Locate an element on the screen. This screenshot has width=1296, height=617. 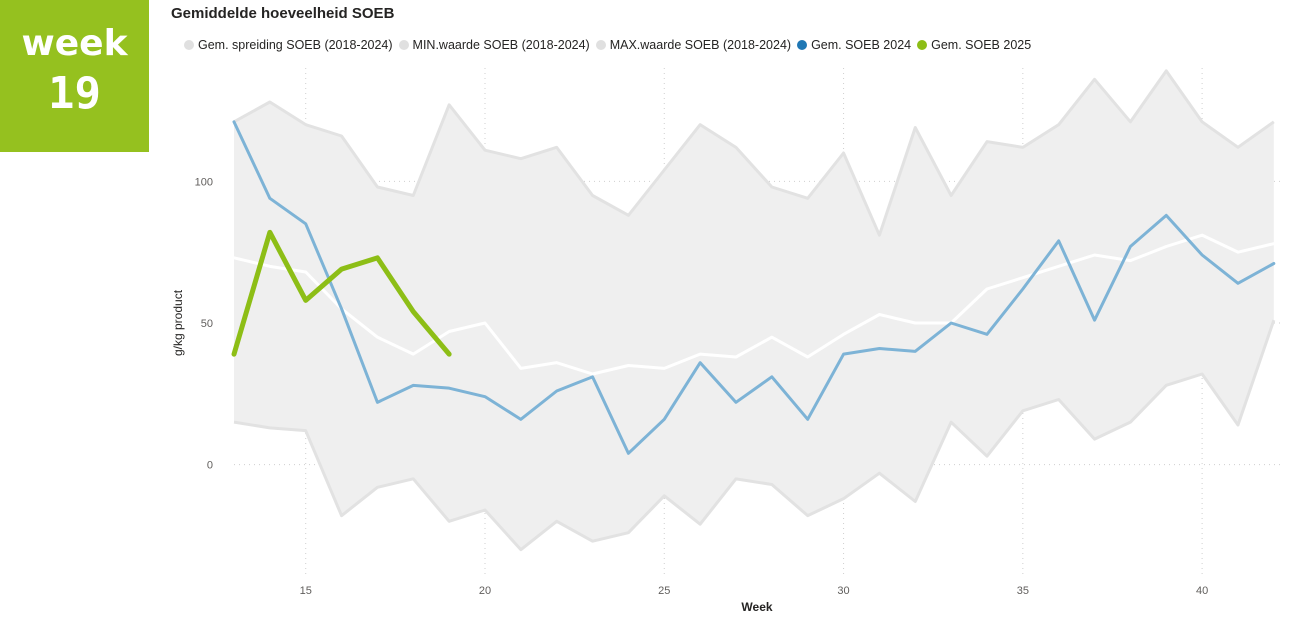
x-axis-label: Week is located at coordinates (756, 607).